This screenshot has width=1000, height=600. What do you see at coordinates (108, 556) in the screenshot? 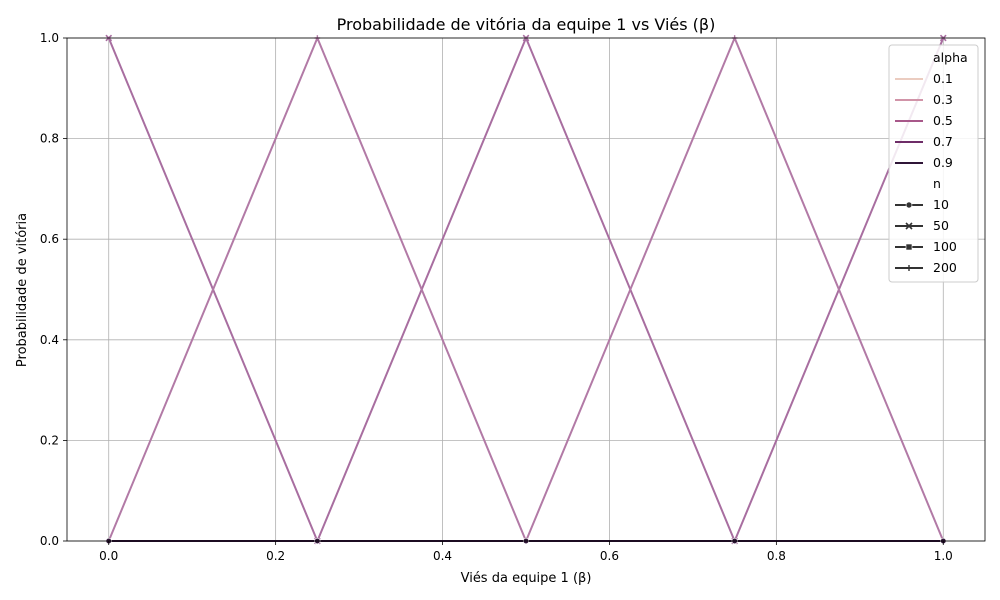
I see `x-tick-label: 0.0` at bounding box center [108, 556].